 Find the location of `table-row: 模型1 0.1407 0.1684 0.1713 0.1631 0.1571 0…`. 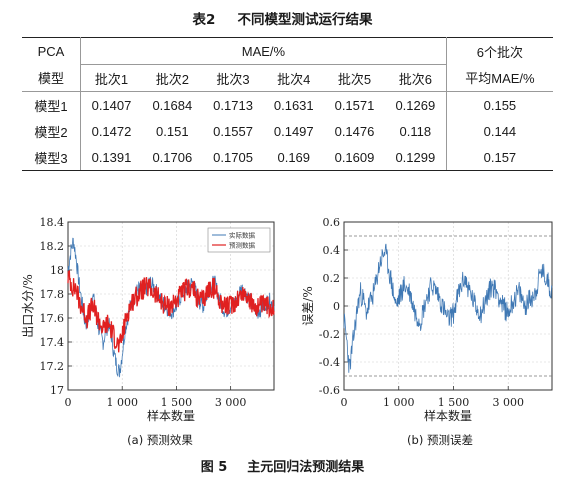

table-row: 模型1 0.1407 0.1684 0.1713 0.1631 0.1571 0… is located at coordinates (287, 104).